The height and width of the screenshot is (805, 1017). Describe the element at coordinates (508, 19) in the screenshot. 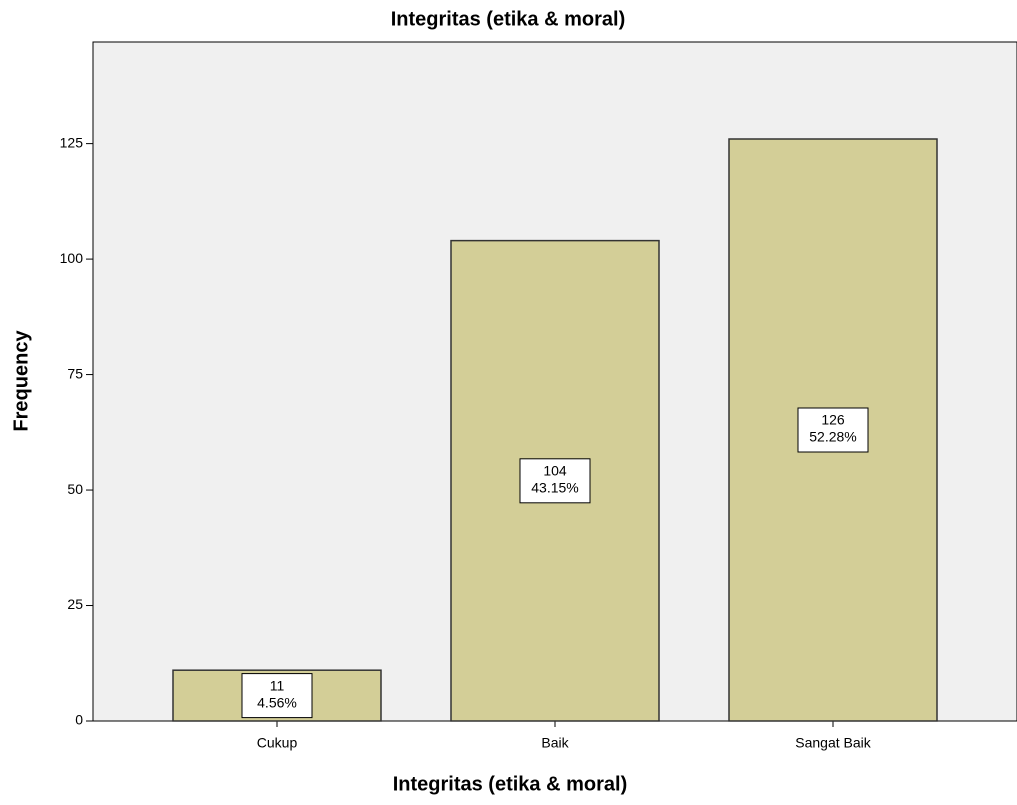

I see `chart-title: Integritas (etika & moral)` at that location.